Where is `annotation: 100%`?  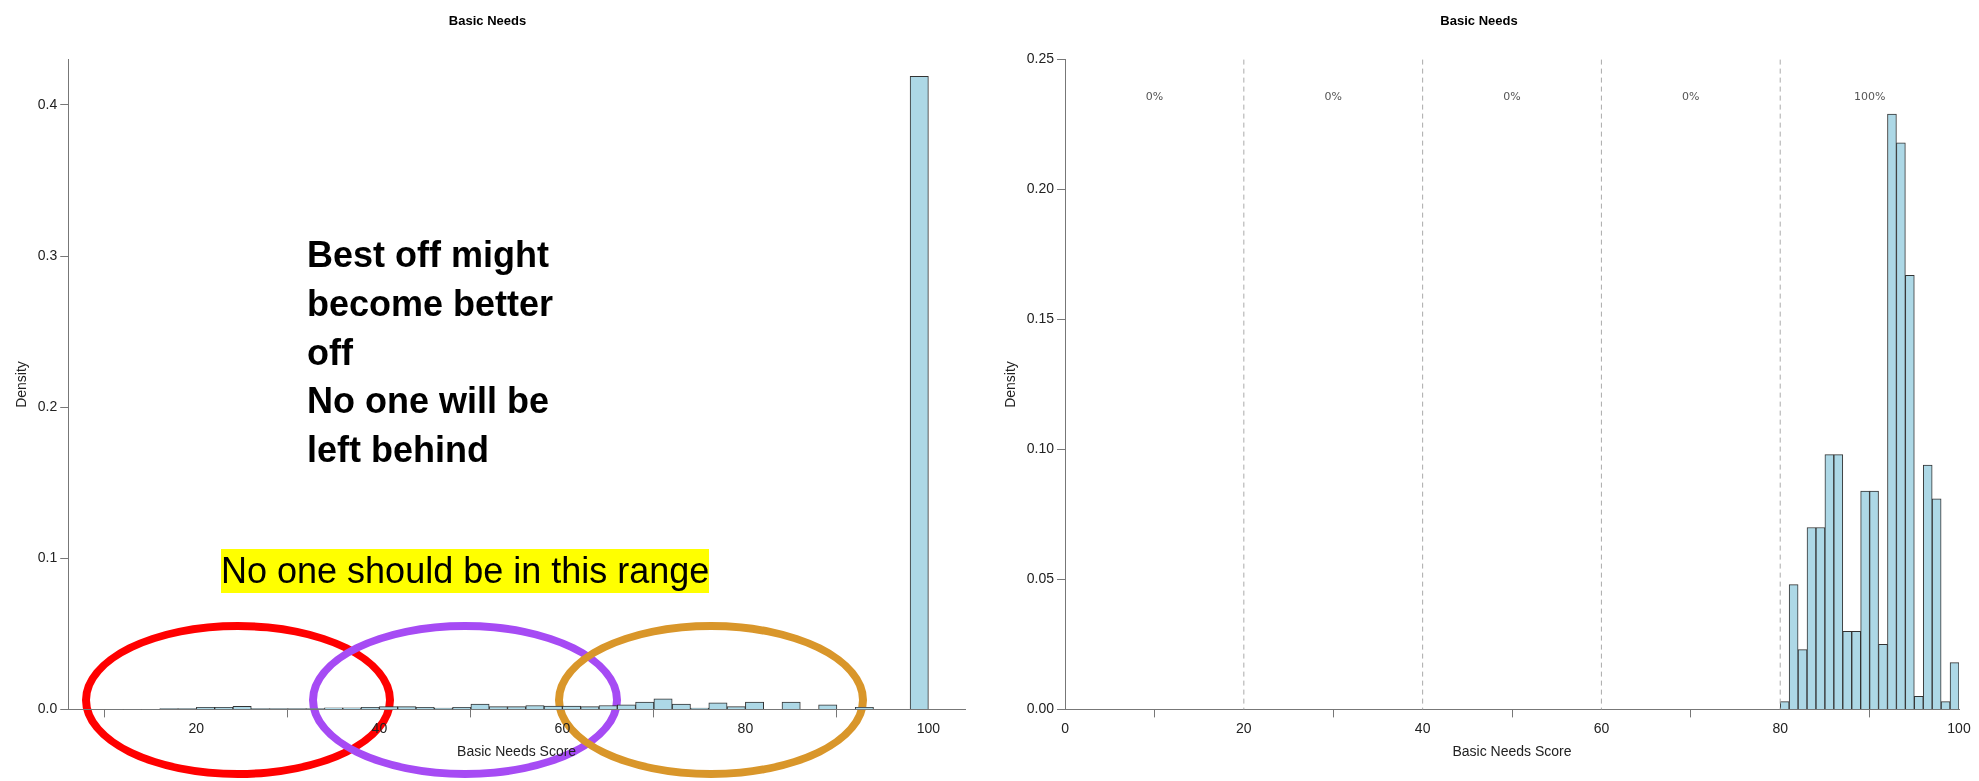 annotation: 100% is located at coordinates (1869, 96).